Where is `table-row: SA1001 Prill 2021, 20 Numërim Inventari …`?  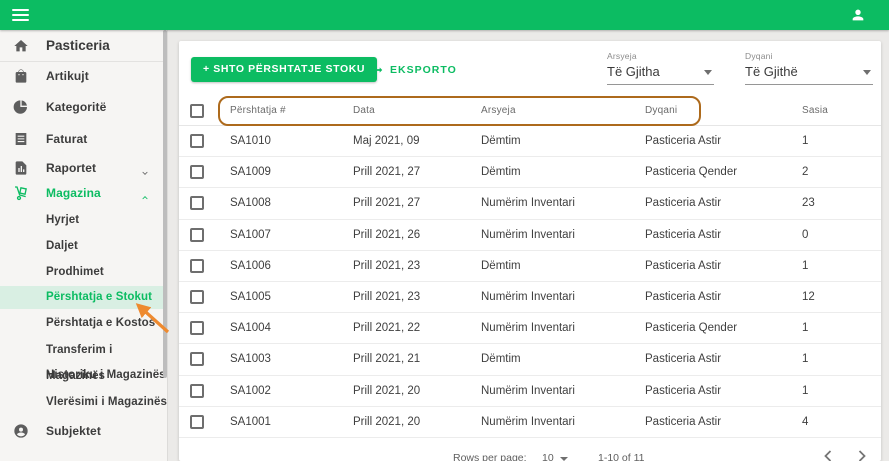 table-row: SA1001 Prill 2021, 20 Numërim Inventari … is located at coordinates (530, 422).